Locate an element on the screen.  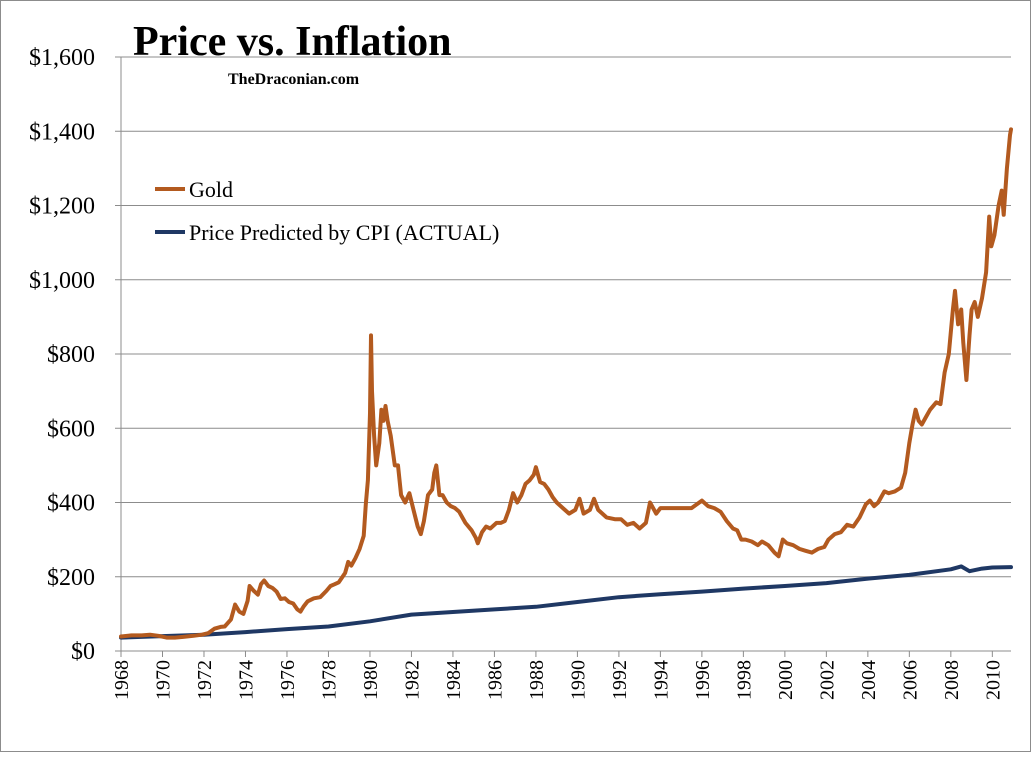
x-tick-label: 1970 is located at coordinates (163, 680).